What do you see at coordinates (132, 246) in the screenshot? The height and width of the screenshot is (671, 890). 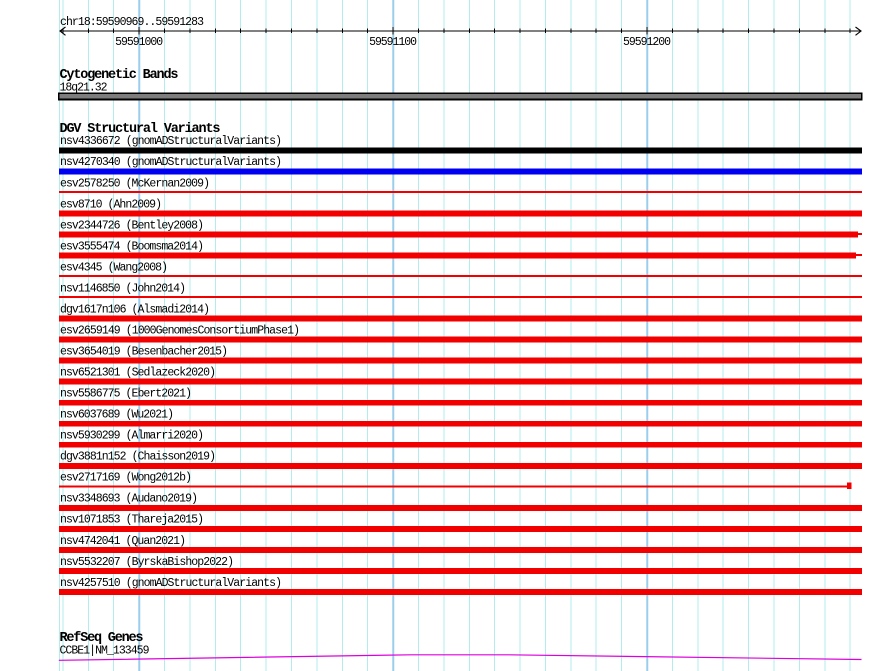 I see `svg-text: esv3555474 (Boomsma2014)` at bounding box center [132, 246].